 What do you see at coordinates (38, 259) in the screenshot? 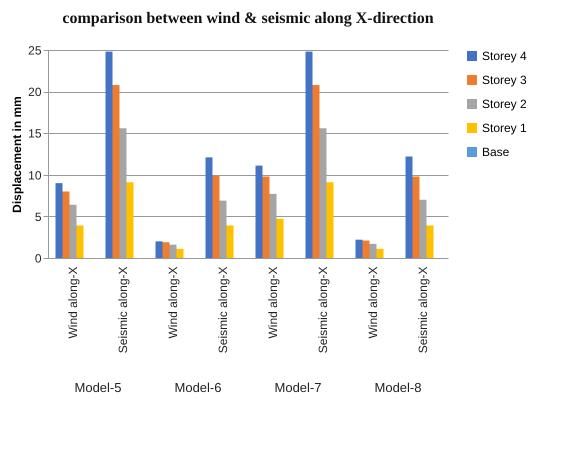
I see `y-tick-label: 0` at bounding box center [38, 259].